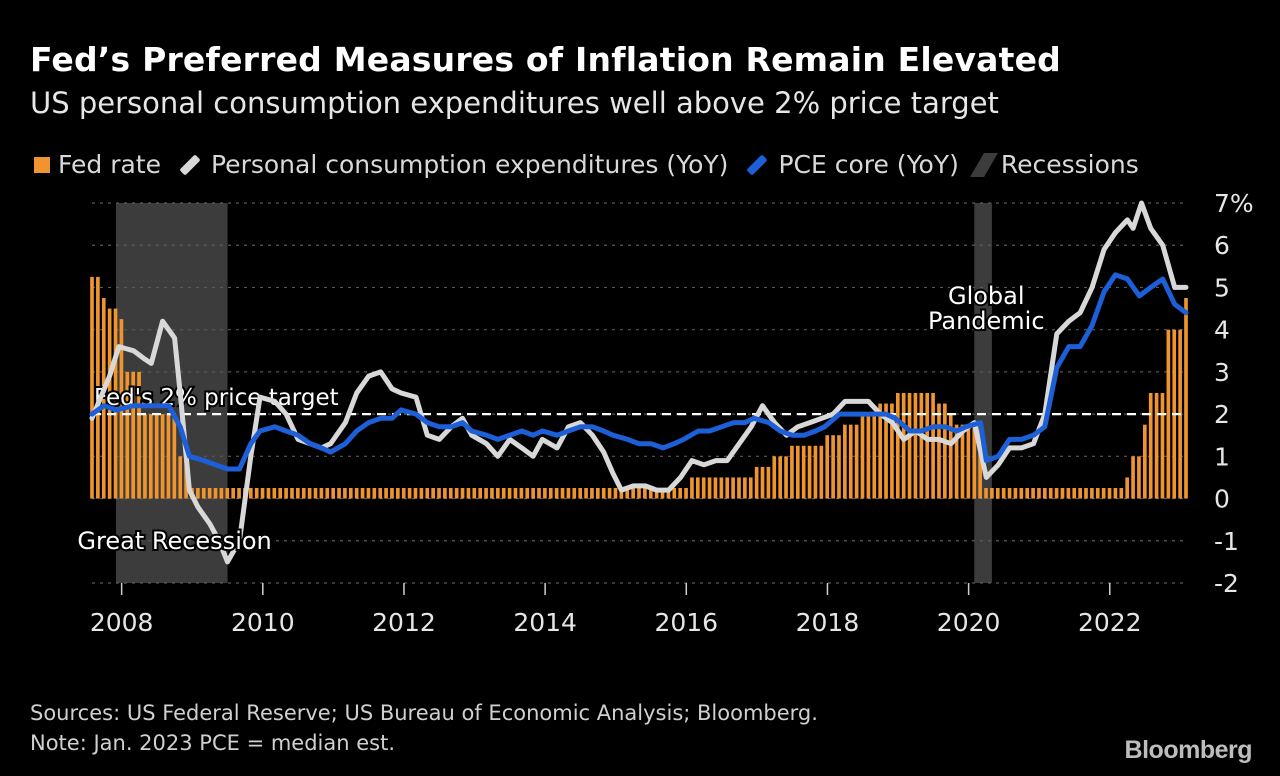 The height and width of the screenshot is (776, 1280). What do you see at coordinates (470, 164) in the screenshot?
I see `legend-label-pce: Personal consumption expenditures (YoY)` at bounding box center [470, 164].